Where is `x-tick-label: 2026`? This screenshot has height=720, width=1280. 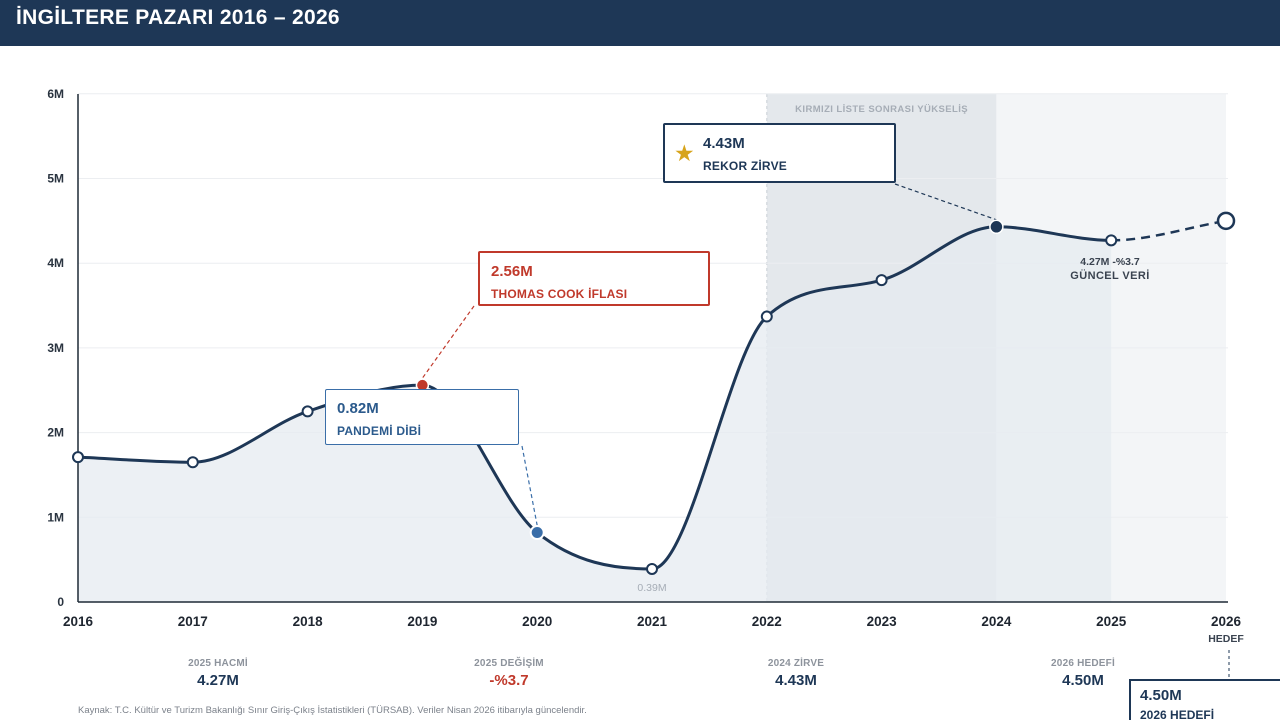 x-tick-label: 2026 is located at coordinates (1226, 621).